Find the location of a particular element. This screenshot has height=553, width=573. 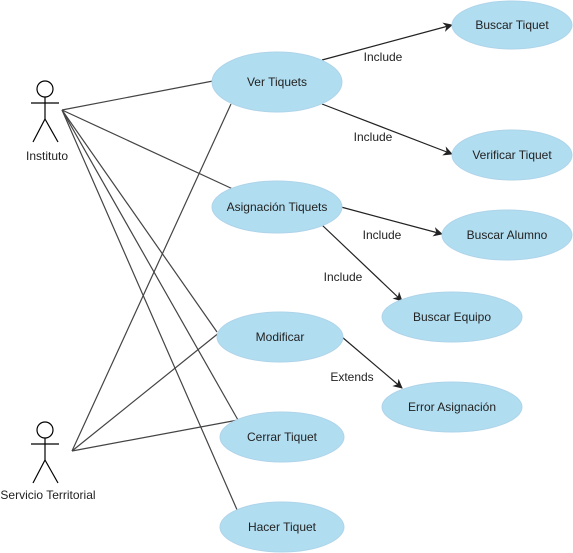

extends-arrow-error-asignacion is located at coordinates (372, 362).